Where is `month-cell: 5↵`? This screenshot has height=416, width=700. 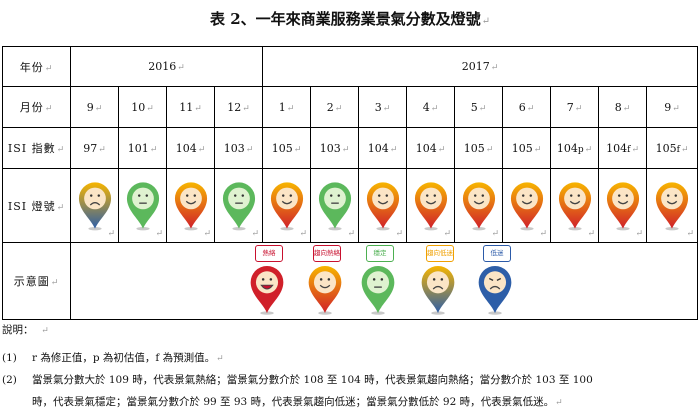
month-cell: 5↵ is located at coordinates (479, 107).